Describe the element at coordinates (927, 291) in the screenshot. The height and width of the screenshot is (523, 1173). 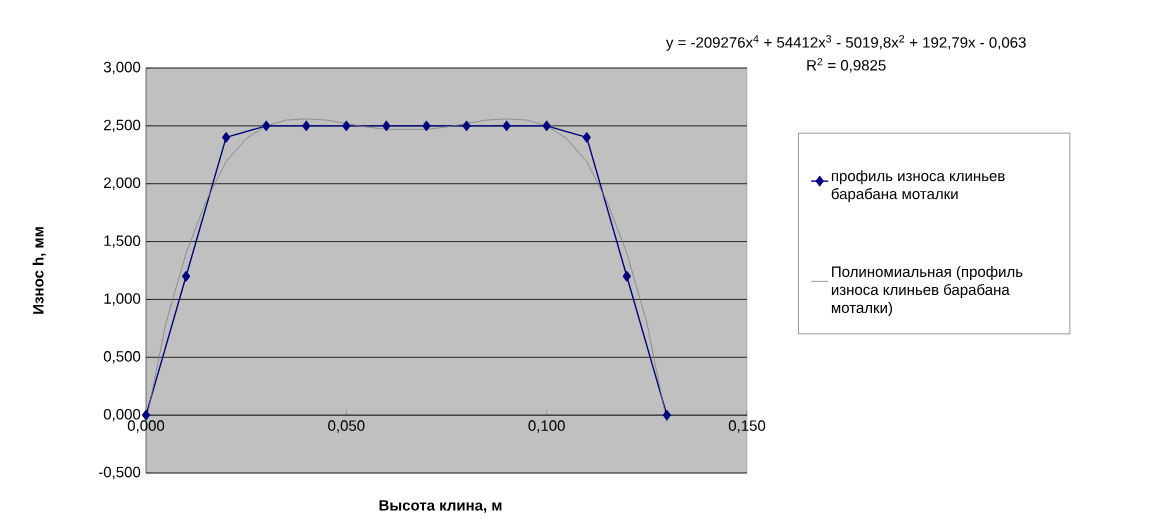
I see `legend-label: Полиномиальная (профиль износа клиньев барабана моталки)` at that location.